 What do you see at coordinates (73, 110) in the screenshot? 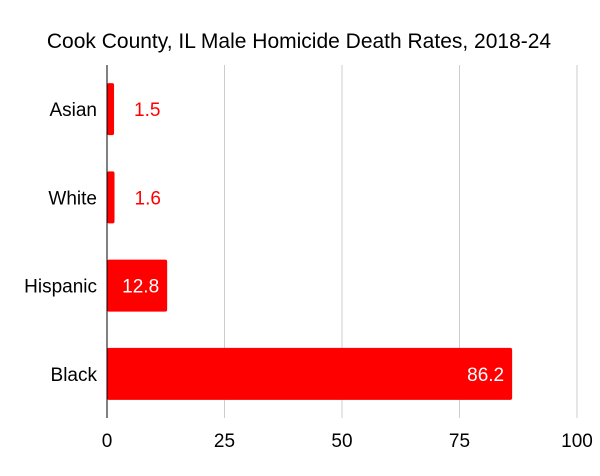
I see `category-label: Asian` at bounding box center [73, 110].